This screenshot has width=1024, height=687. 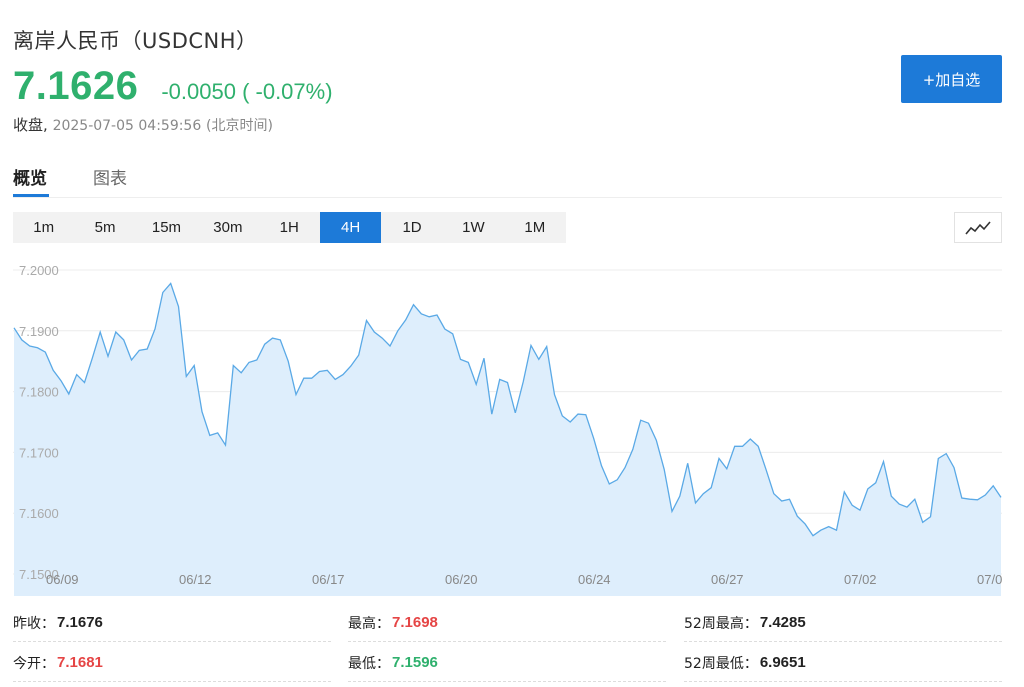 What do you see at coordinates (350, 227) in the screenshot?
I see `period-4h-button: 4H` at bounding box center [350, 227].